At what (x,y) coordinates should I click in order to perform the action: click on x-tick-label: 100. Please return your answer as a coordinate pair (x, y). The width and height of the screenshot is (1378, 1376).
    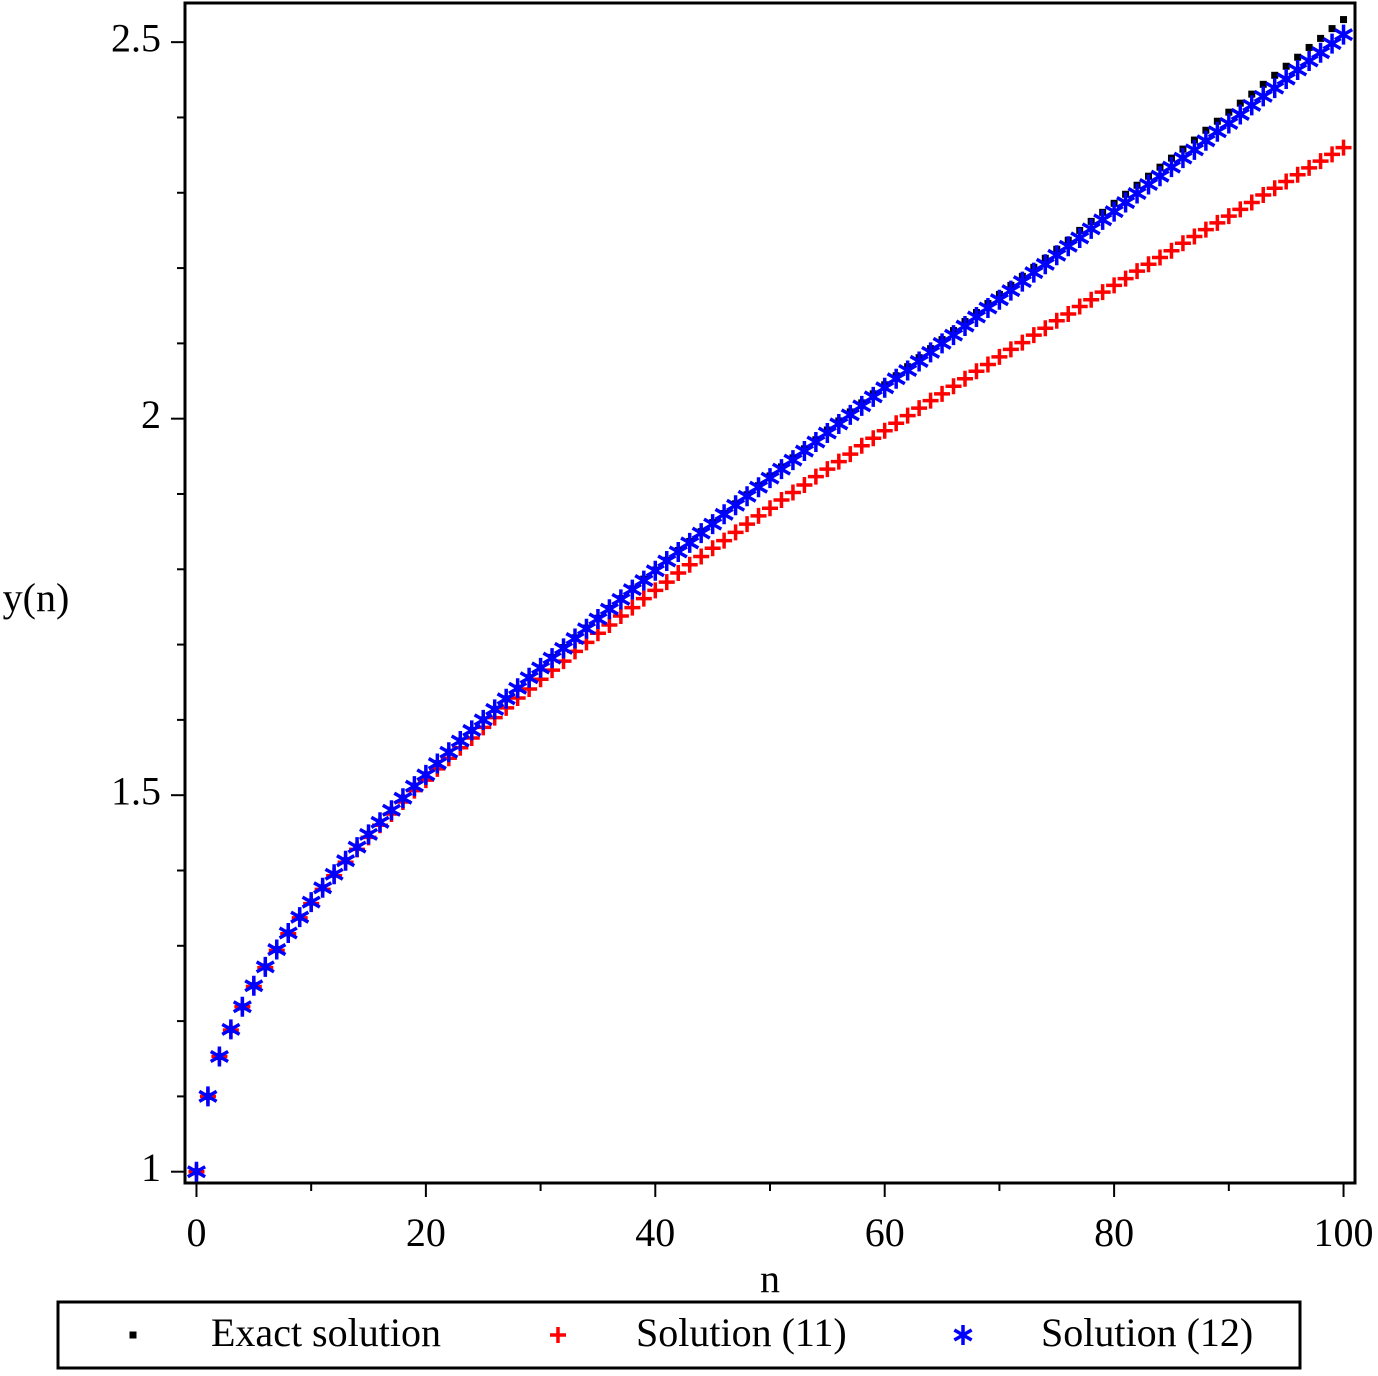
    Looking at the image, I should click on (1344, 1232).